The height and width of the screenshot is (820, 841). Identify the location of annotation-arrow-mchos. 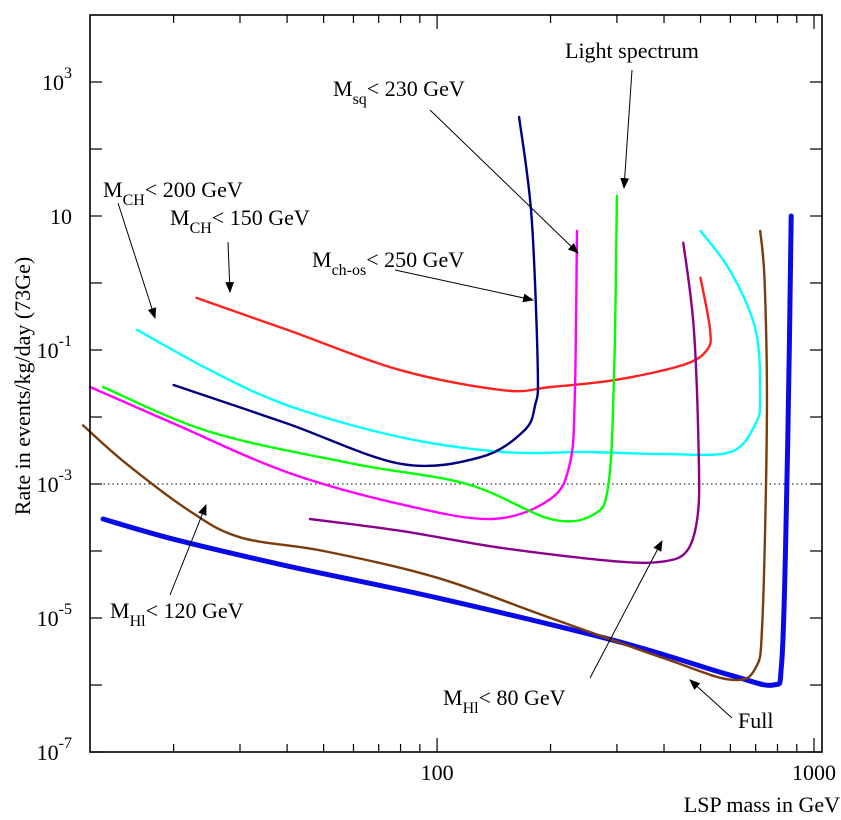
(464, 286).